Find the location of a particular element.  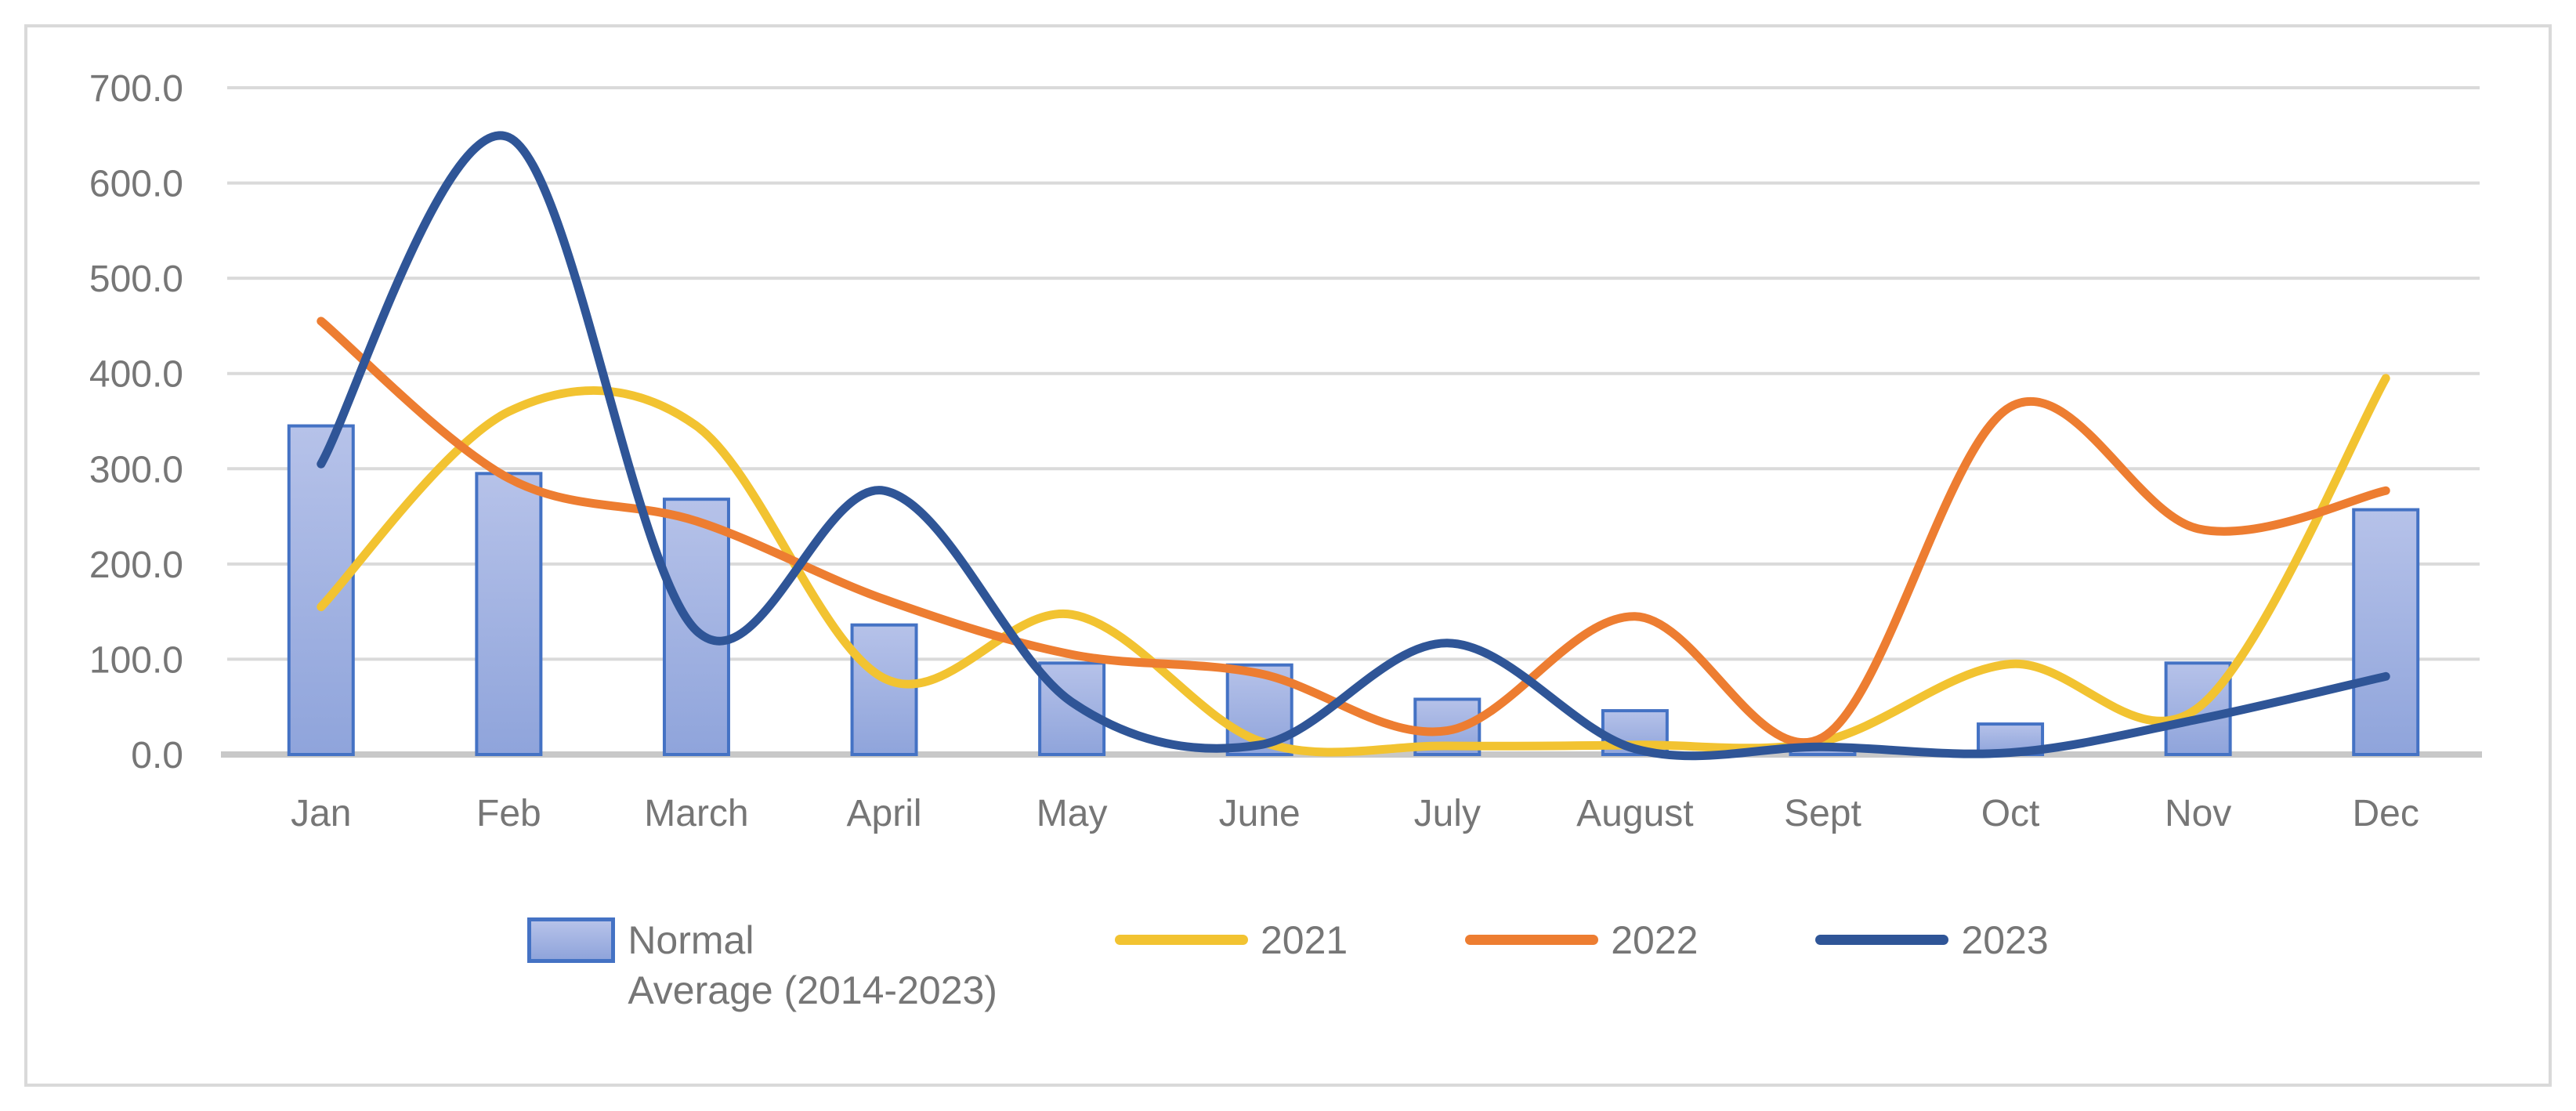

bar-feb is located at coordinates (509, 614).